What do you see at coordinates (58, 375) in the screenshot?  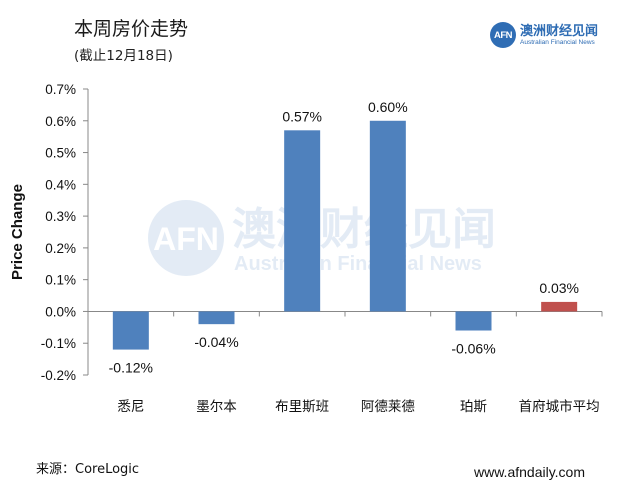 I see `y-tick-label: -0.2%` at bounding box center [58, 375].